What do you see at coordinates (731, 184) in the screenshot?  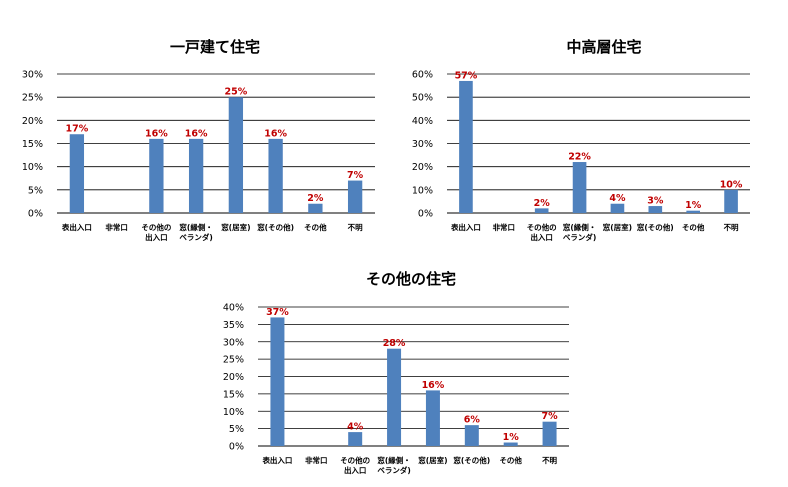 I see `data-label: 10%` at bounding box center [731, 184].